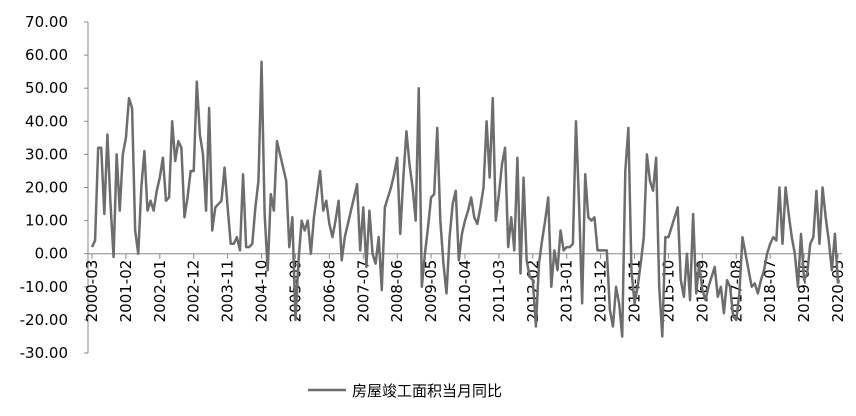  Describe the element at coordinates (601, 291) in the screenshot. I see `x-tick-label: 2013-12` at that location.